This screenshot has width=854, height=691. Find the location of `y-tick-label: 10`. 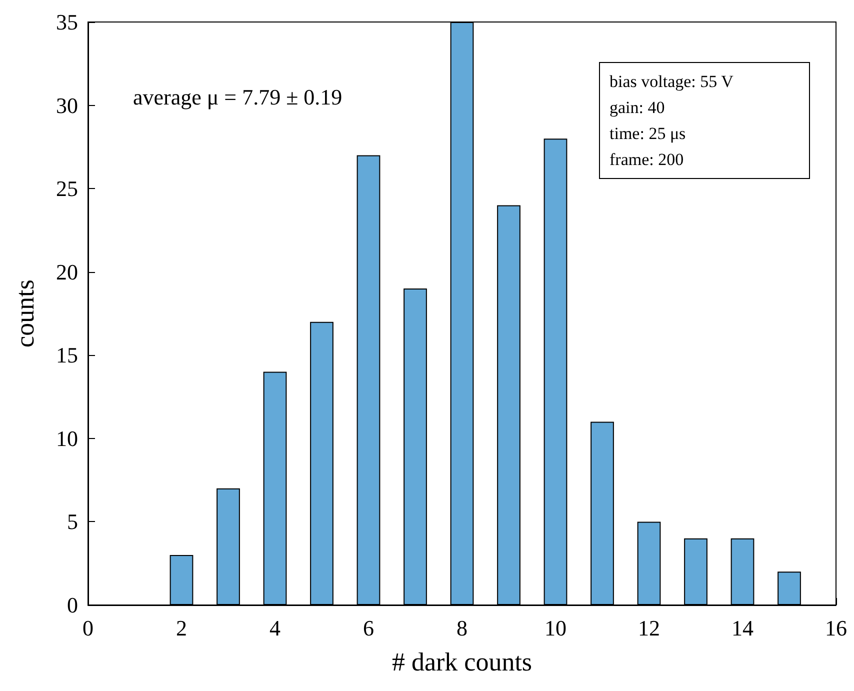

y-tick-label: 10 is located at coordinates (67, 438).